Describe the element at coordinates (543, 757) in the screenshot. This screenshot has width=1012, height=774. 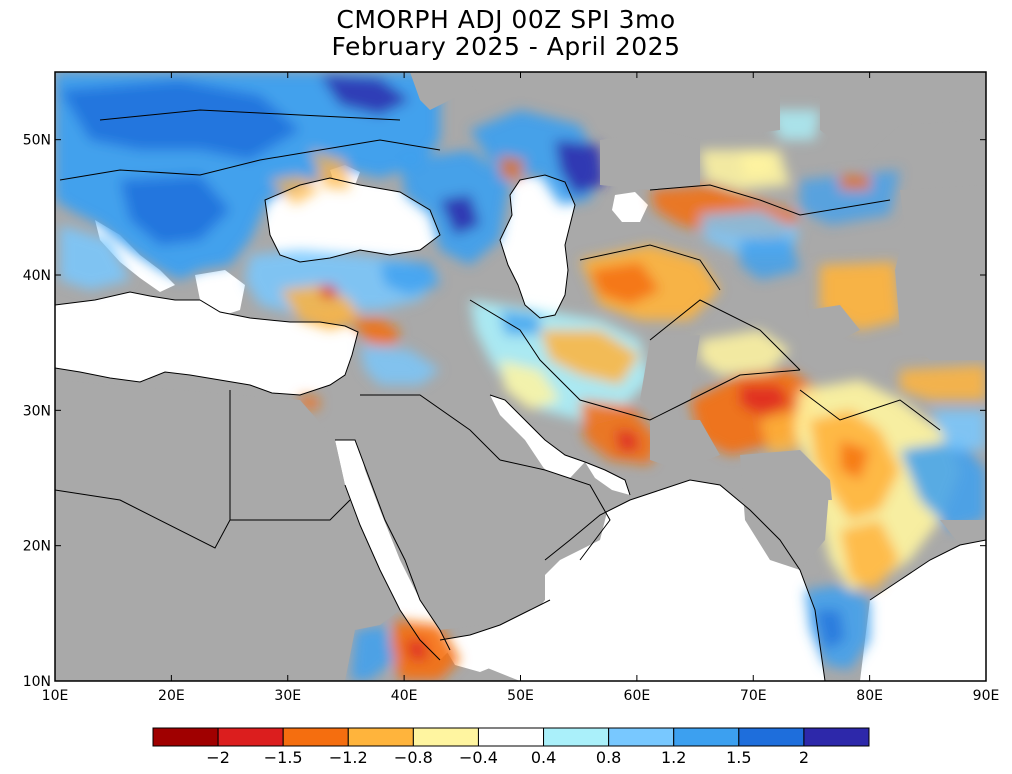
I see `legend-label: 0.4` at that location.